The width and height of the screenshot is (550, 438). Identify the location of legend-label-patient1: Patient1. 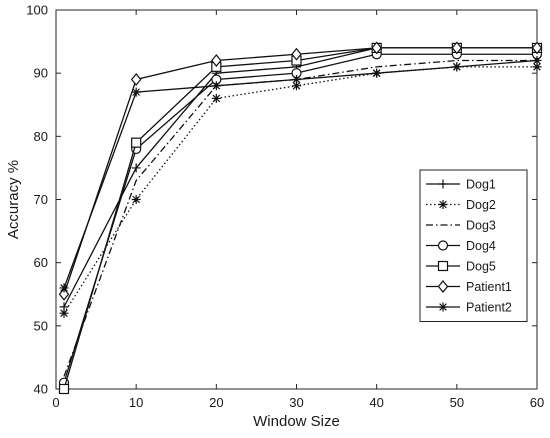
(489, 287).